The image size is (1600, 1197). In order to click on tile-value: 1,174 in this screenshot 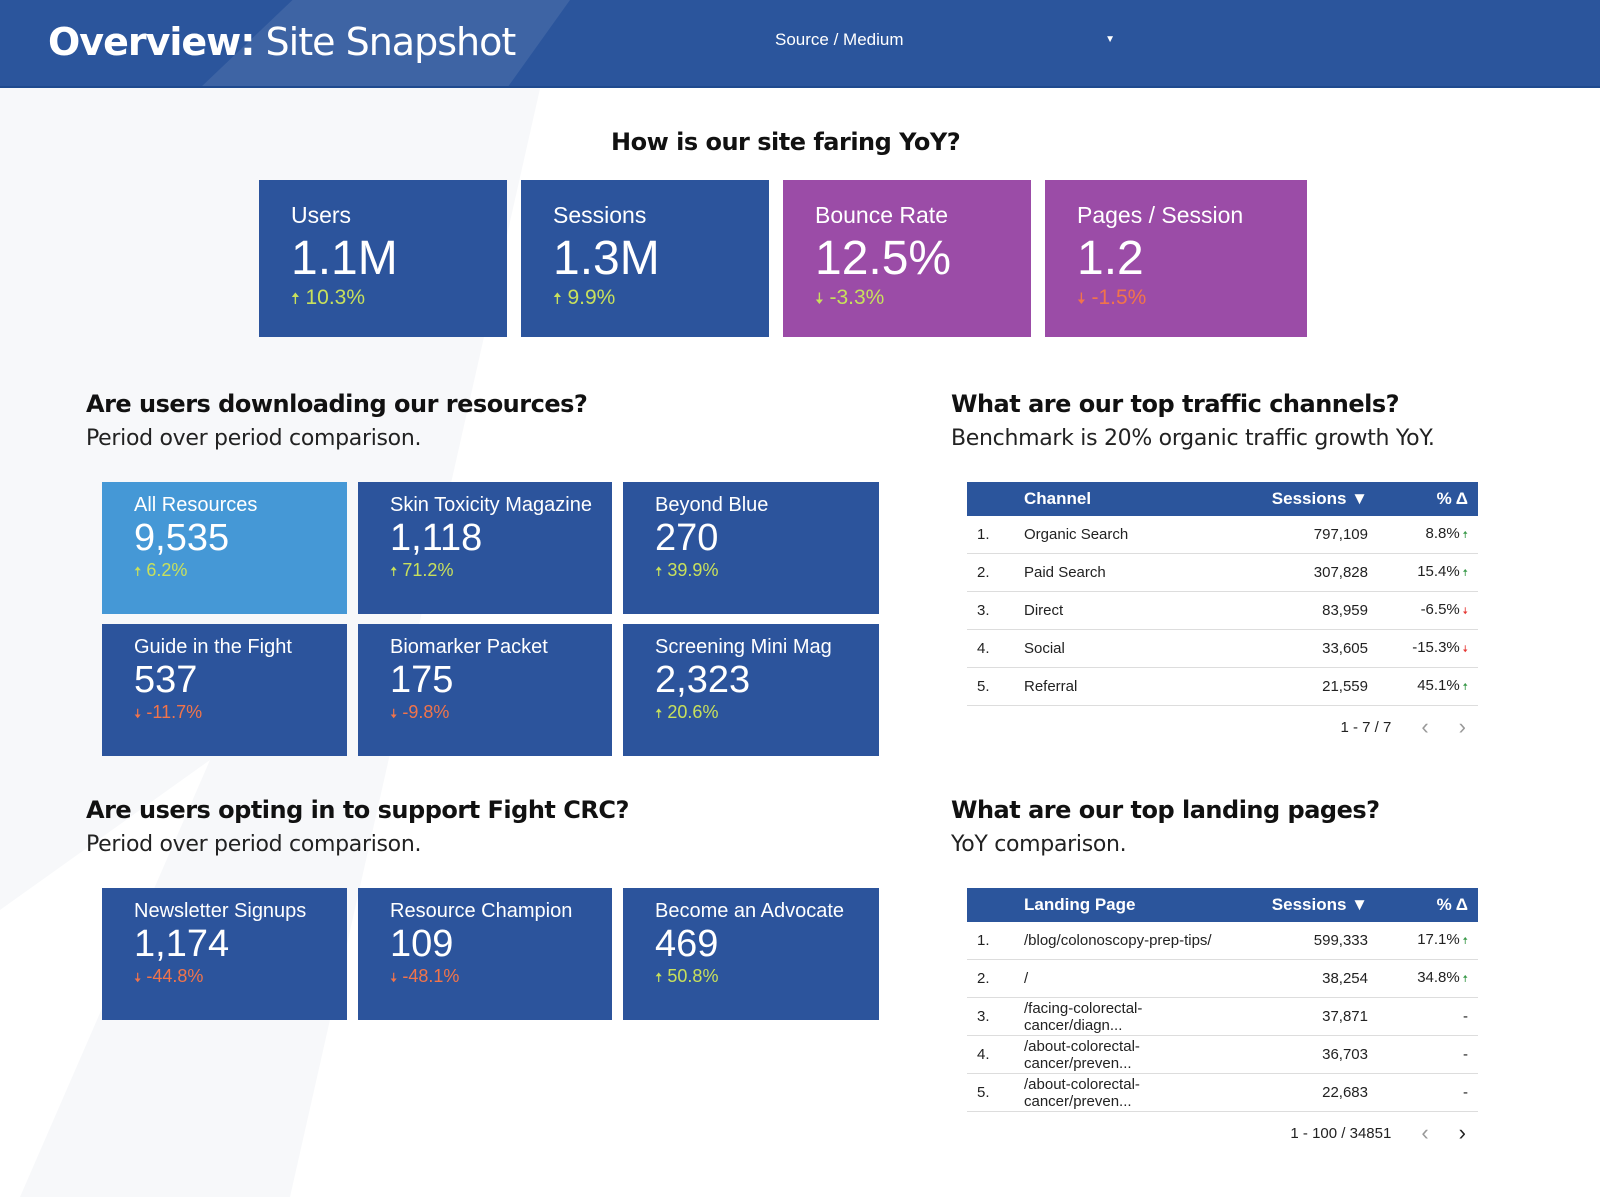, I will do `click(182, 944)`.